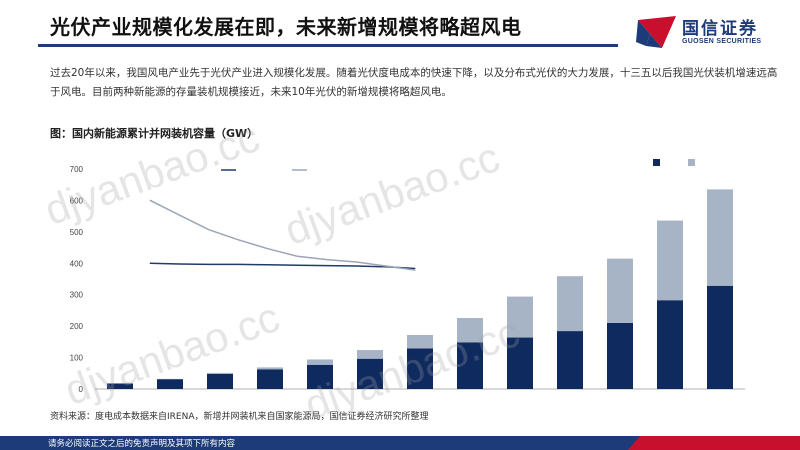 This screenshot has width=800, height=450. Describe the element at coordinates (656, 162) in the screenshot. I see `legend-swatch-wind` at that location.